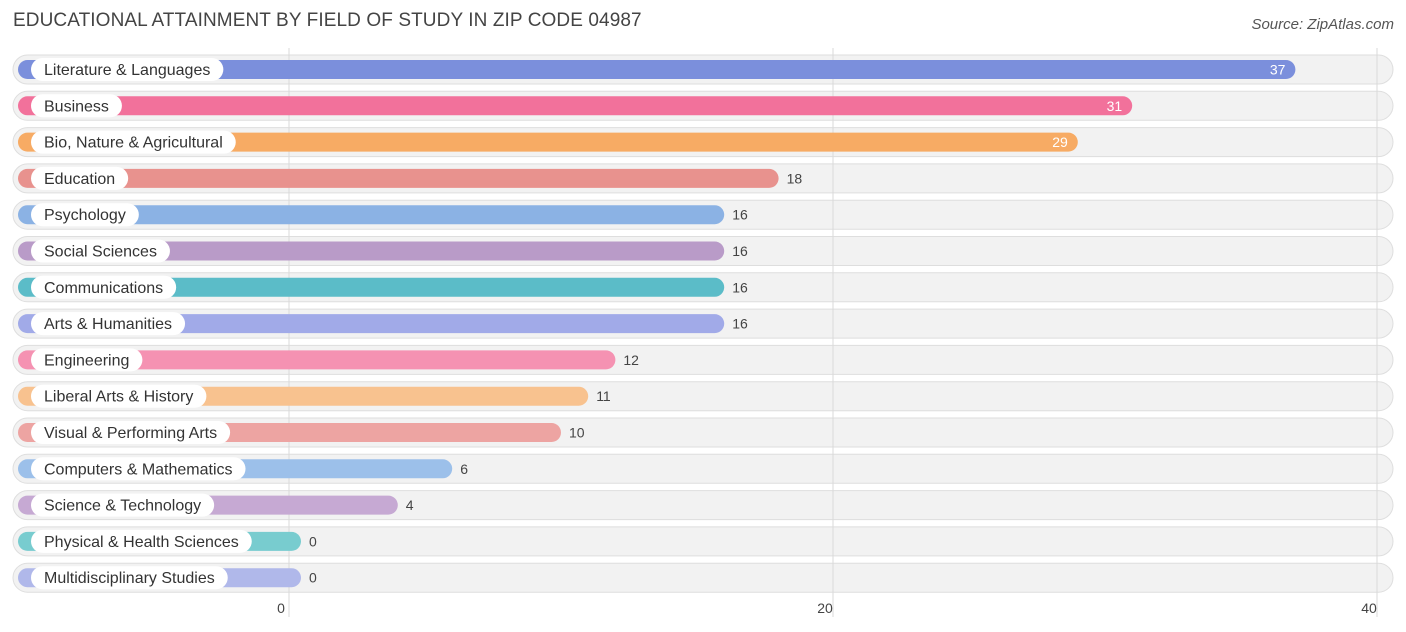 The image size is (1406, 632). I want to click on category-label: Literature & Languages, so click(127, 70).